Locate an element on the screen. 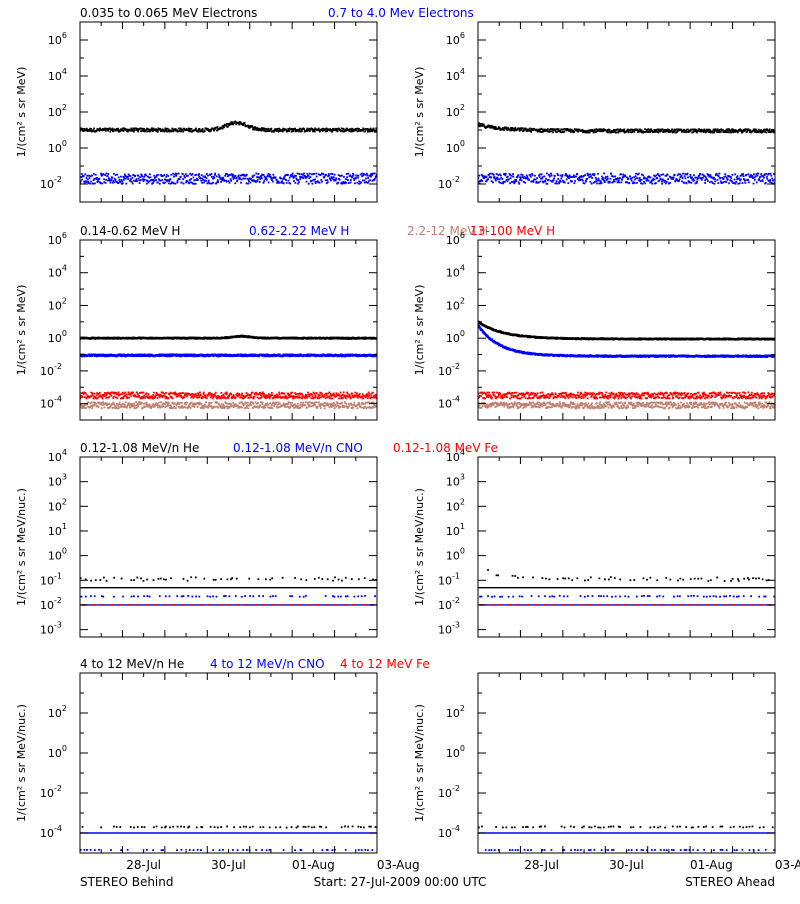 Image resolution: width=800 pixels, height=904 pixels. y-tick-label: 106 is located at coordinates (57, 239).